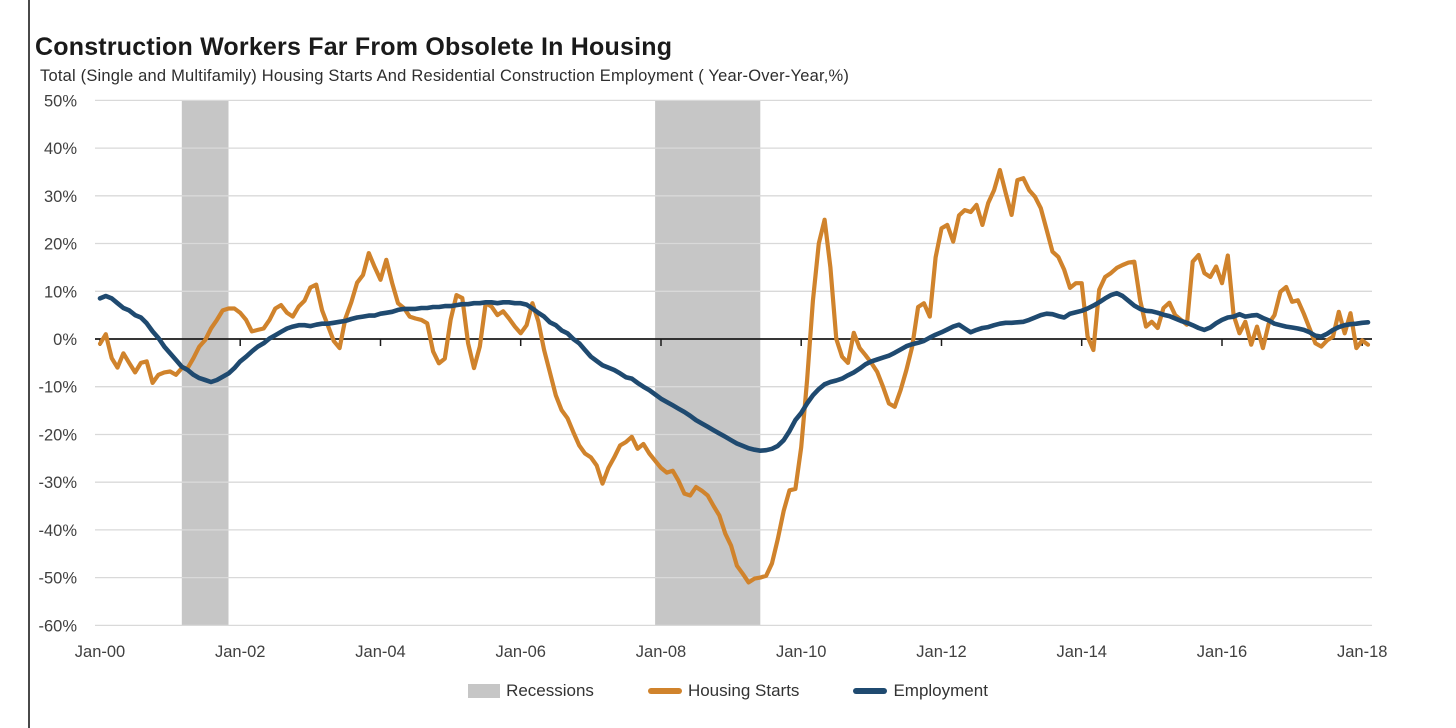 This screenshot has height=728, width=1456. What do you see at coordinates (484, 691) in the screenshot?
I see `recessions-band-swatch` at bounding box center [484, 691].